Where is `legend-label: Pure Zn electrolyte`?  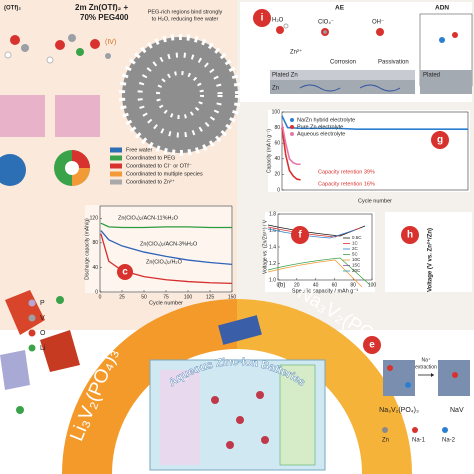
legend-label: Pure Zn electrolyte is located at coordinates (320, 127).